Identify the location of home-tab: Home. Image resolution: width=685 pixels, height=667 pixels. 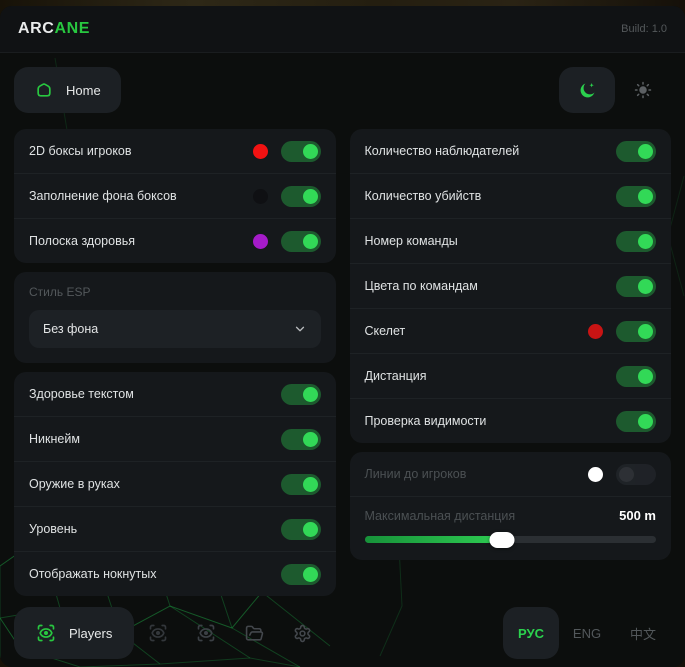
(67, 90).